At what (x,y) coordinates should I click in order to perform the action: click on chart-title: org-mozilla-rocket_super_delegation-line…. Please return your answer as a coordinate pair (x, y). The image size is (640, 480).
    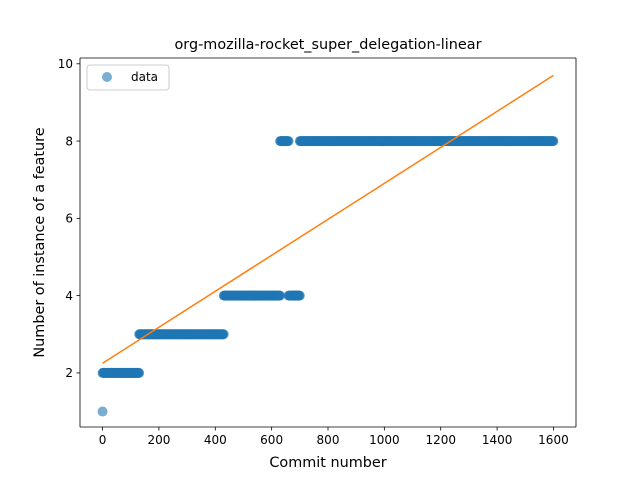
    Looking at the image, I should click on (328, 45).